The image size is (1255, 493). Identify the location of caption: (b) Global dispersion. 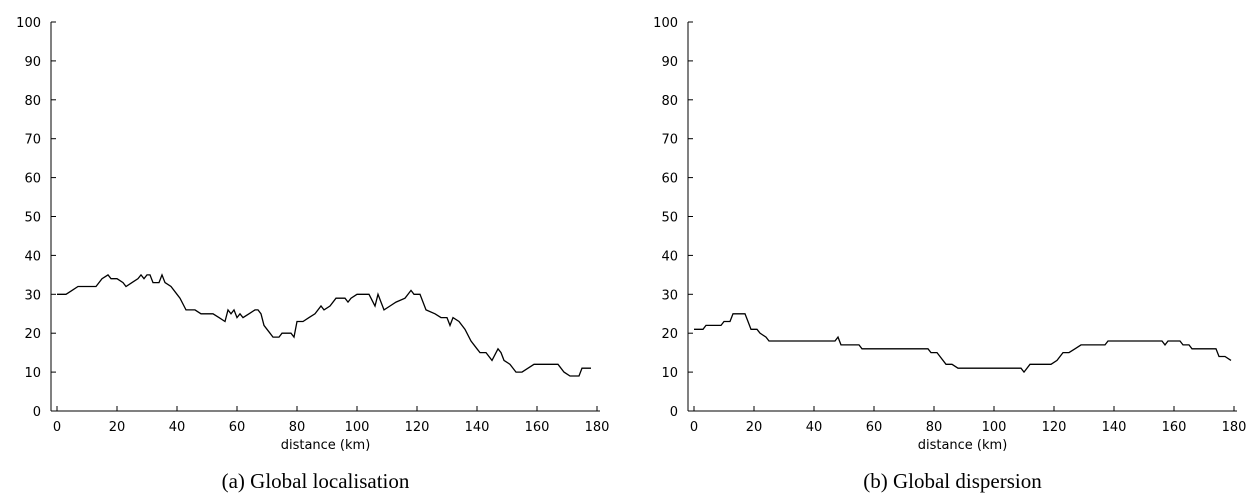
(952, 481).